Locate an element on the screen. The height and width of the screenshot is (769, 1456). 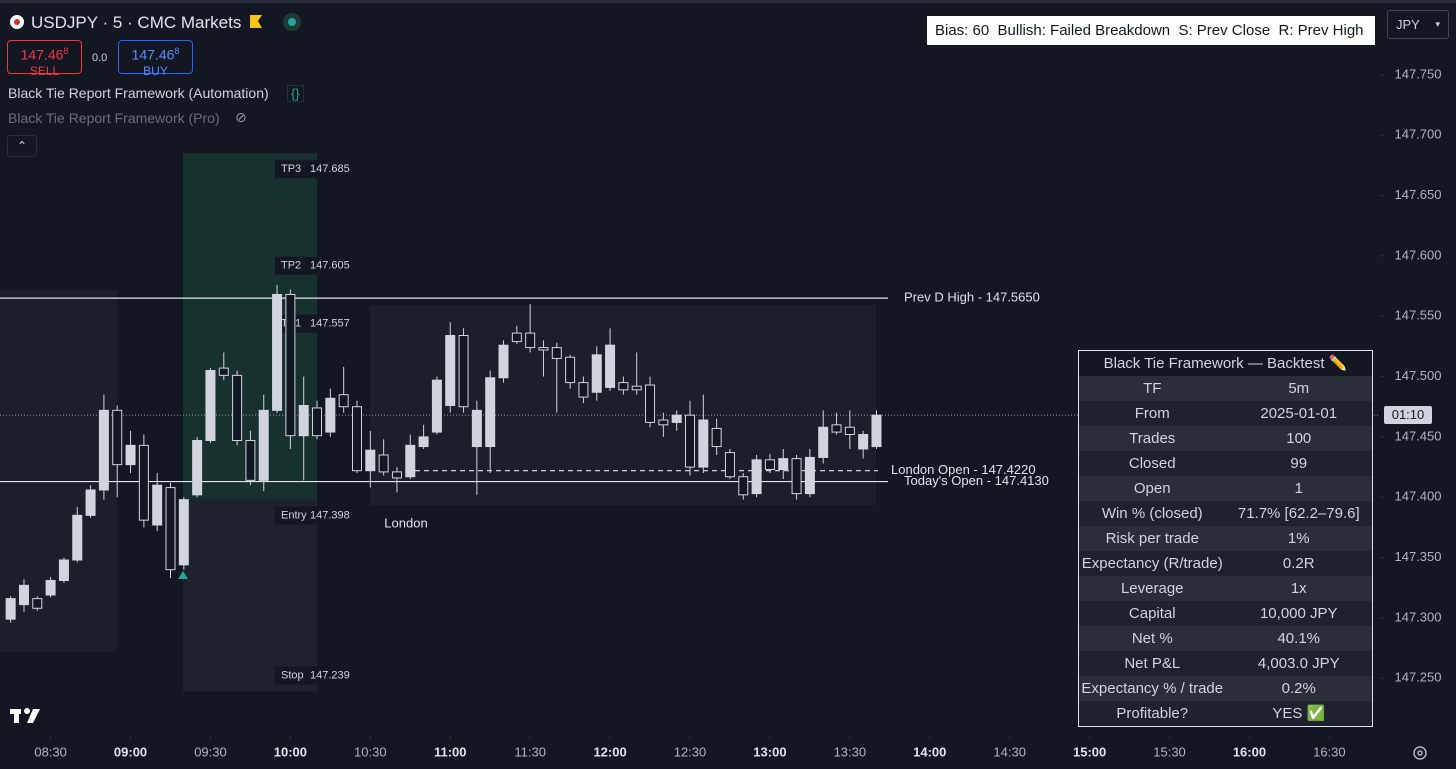
level-label: Prev D High - 147.5650 is located at coordinates (972, 297).